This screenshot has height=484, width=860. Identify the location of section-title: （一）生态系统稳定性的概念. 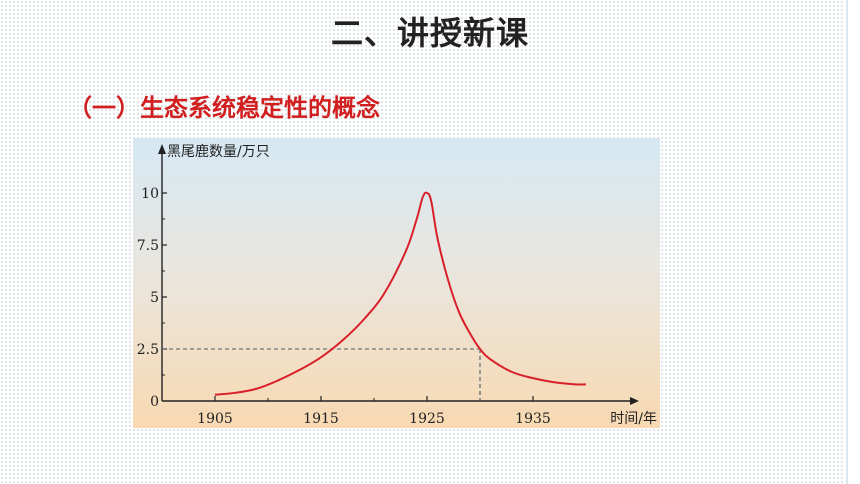
(224, 108).